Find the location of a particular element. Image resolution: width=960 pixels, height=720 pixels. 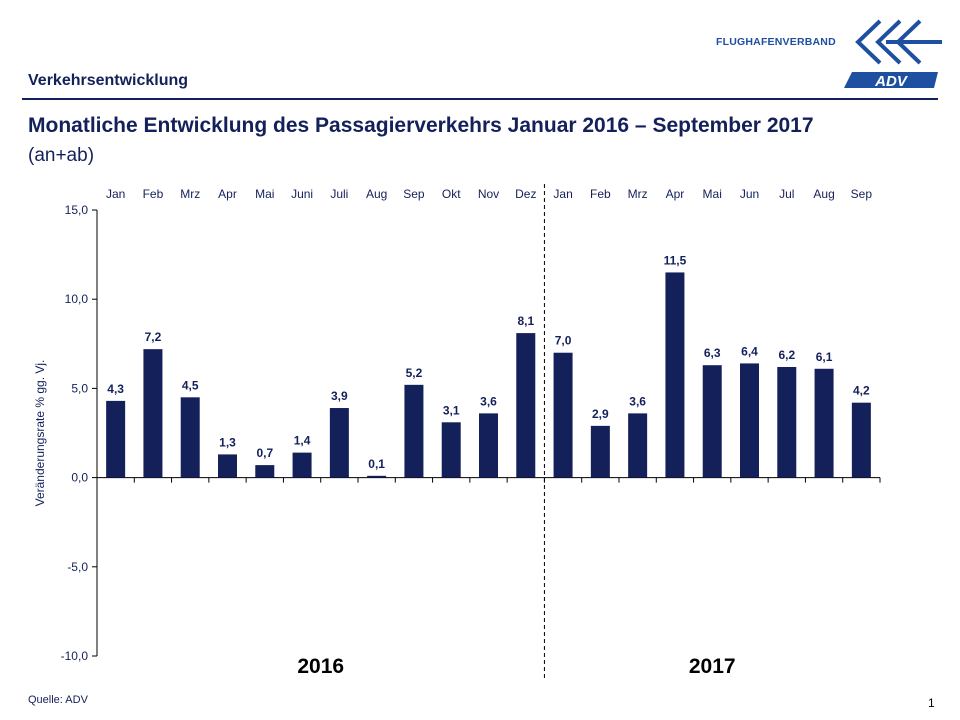

month-label: Okt is located at coordinates (451, 194).